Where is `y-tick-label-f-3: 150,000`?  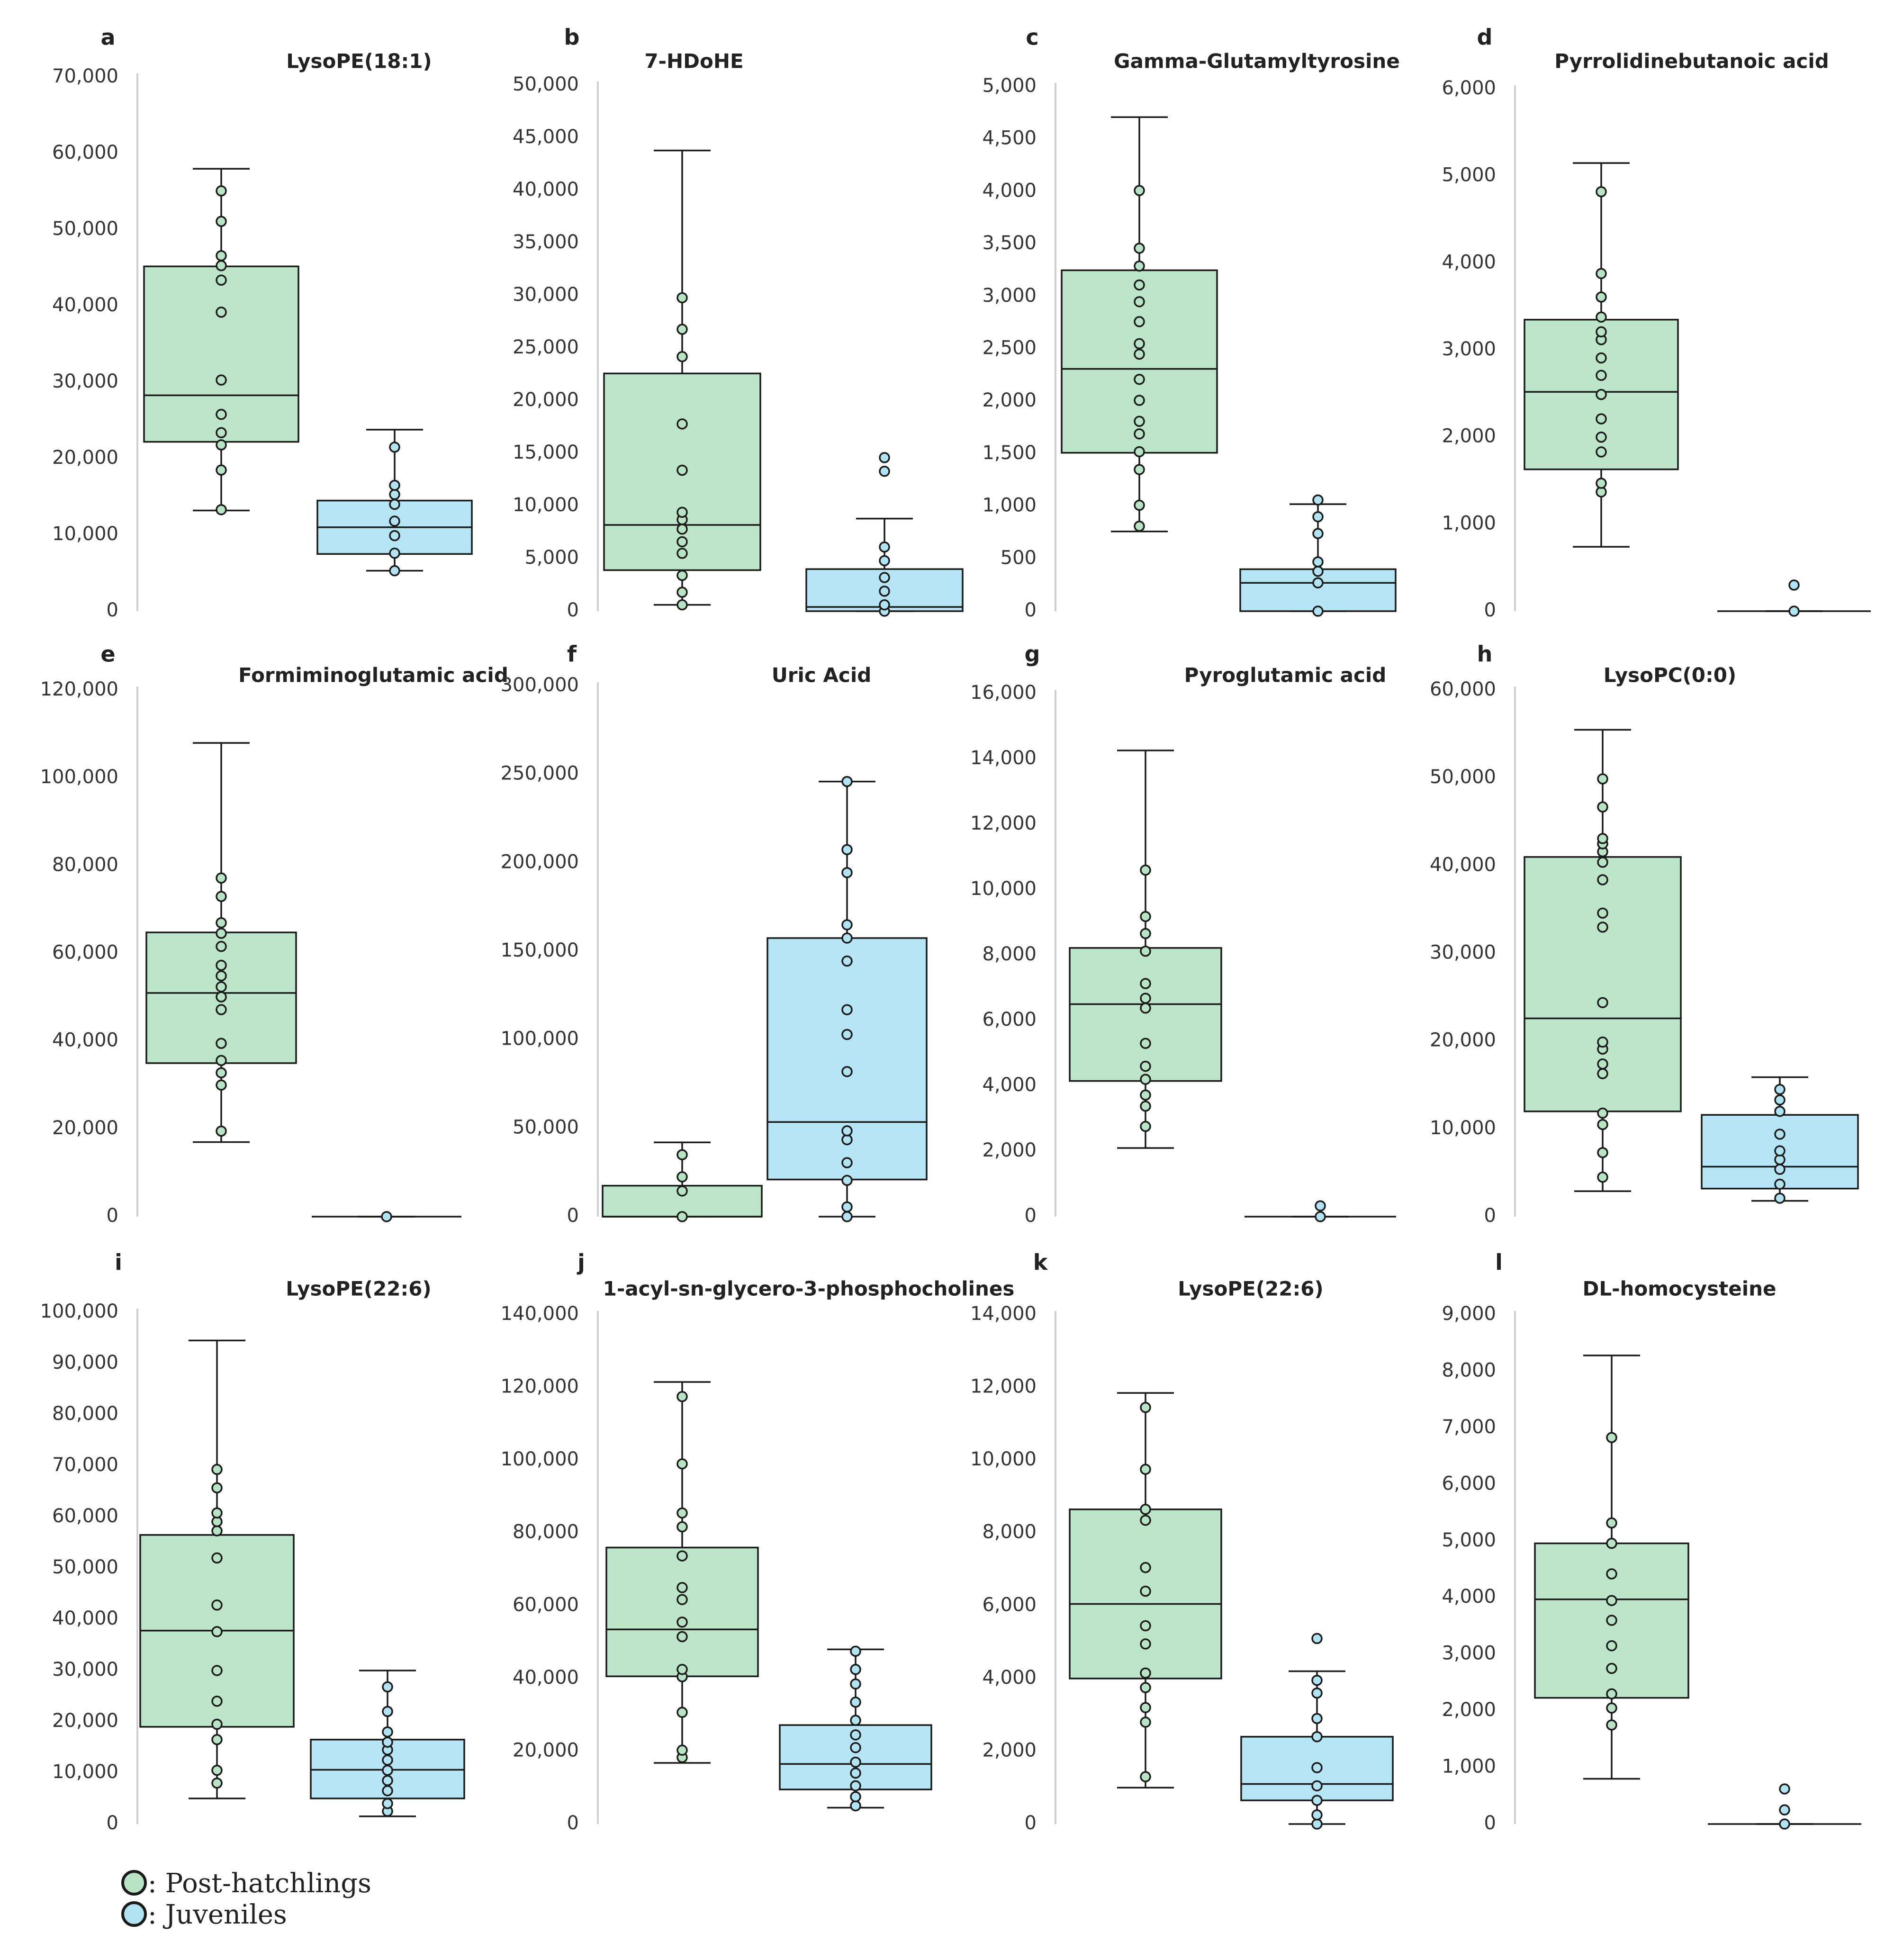
y-tick-label-f-3: 150,000 is located at coordinates (540, 950).